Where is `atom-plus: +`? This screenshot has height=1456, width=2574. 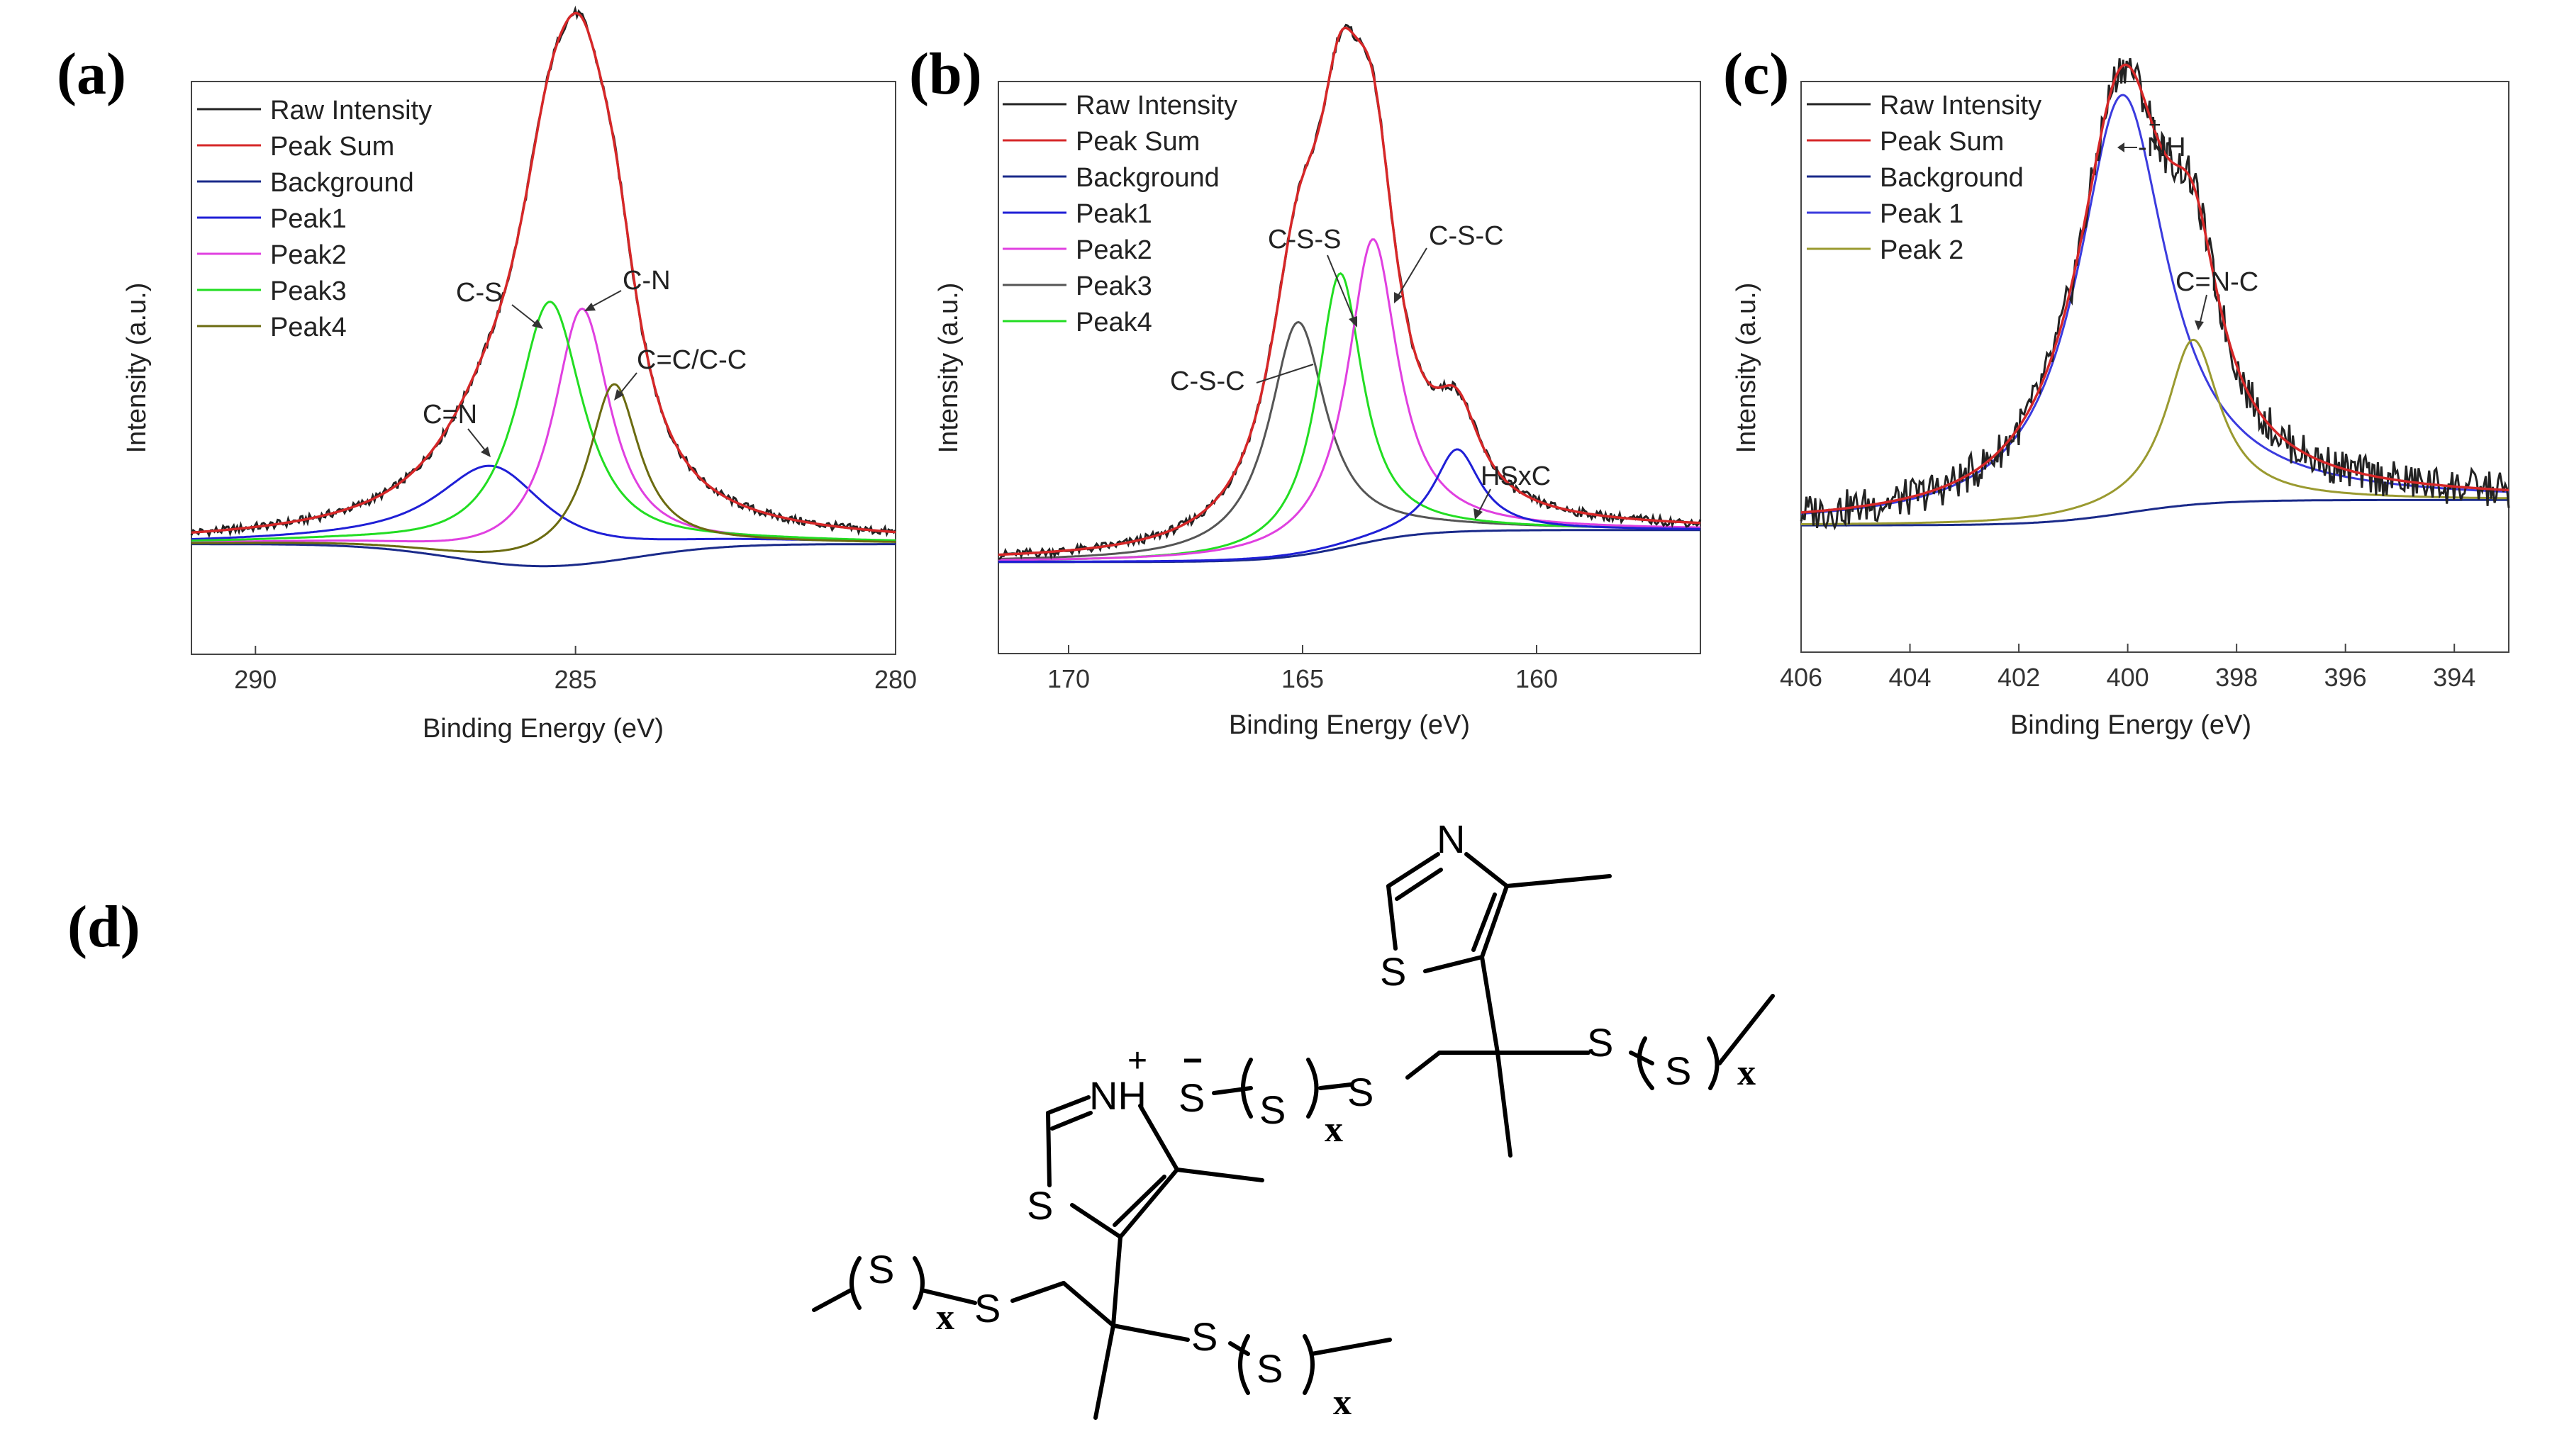
atom-plus: + is located at coordinates (1137, 1061).